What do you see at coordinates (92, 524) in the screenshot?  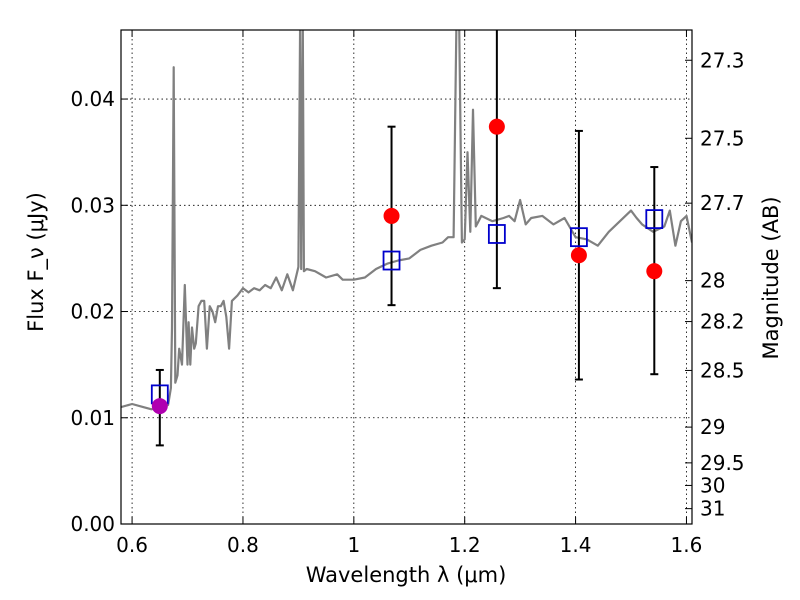 I see `y-tick-label: 0.00` at bounding box center [92, 524].